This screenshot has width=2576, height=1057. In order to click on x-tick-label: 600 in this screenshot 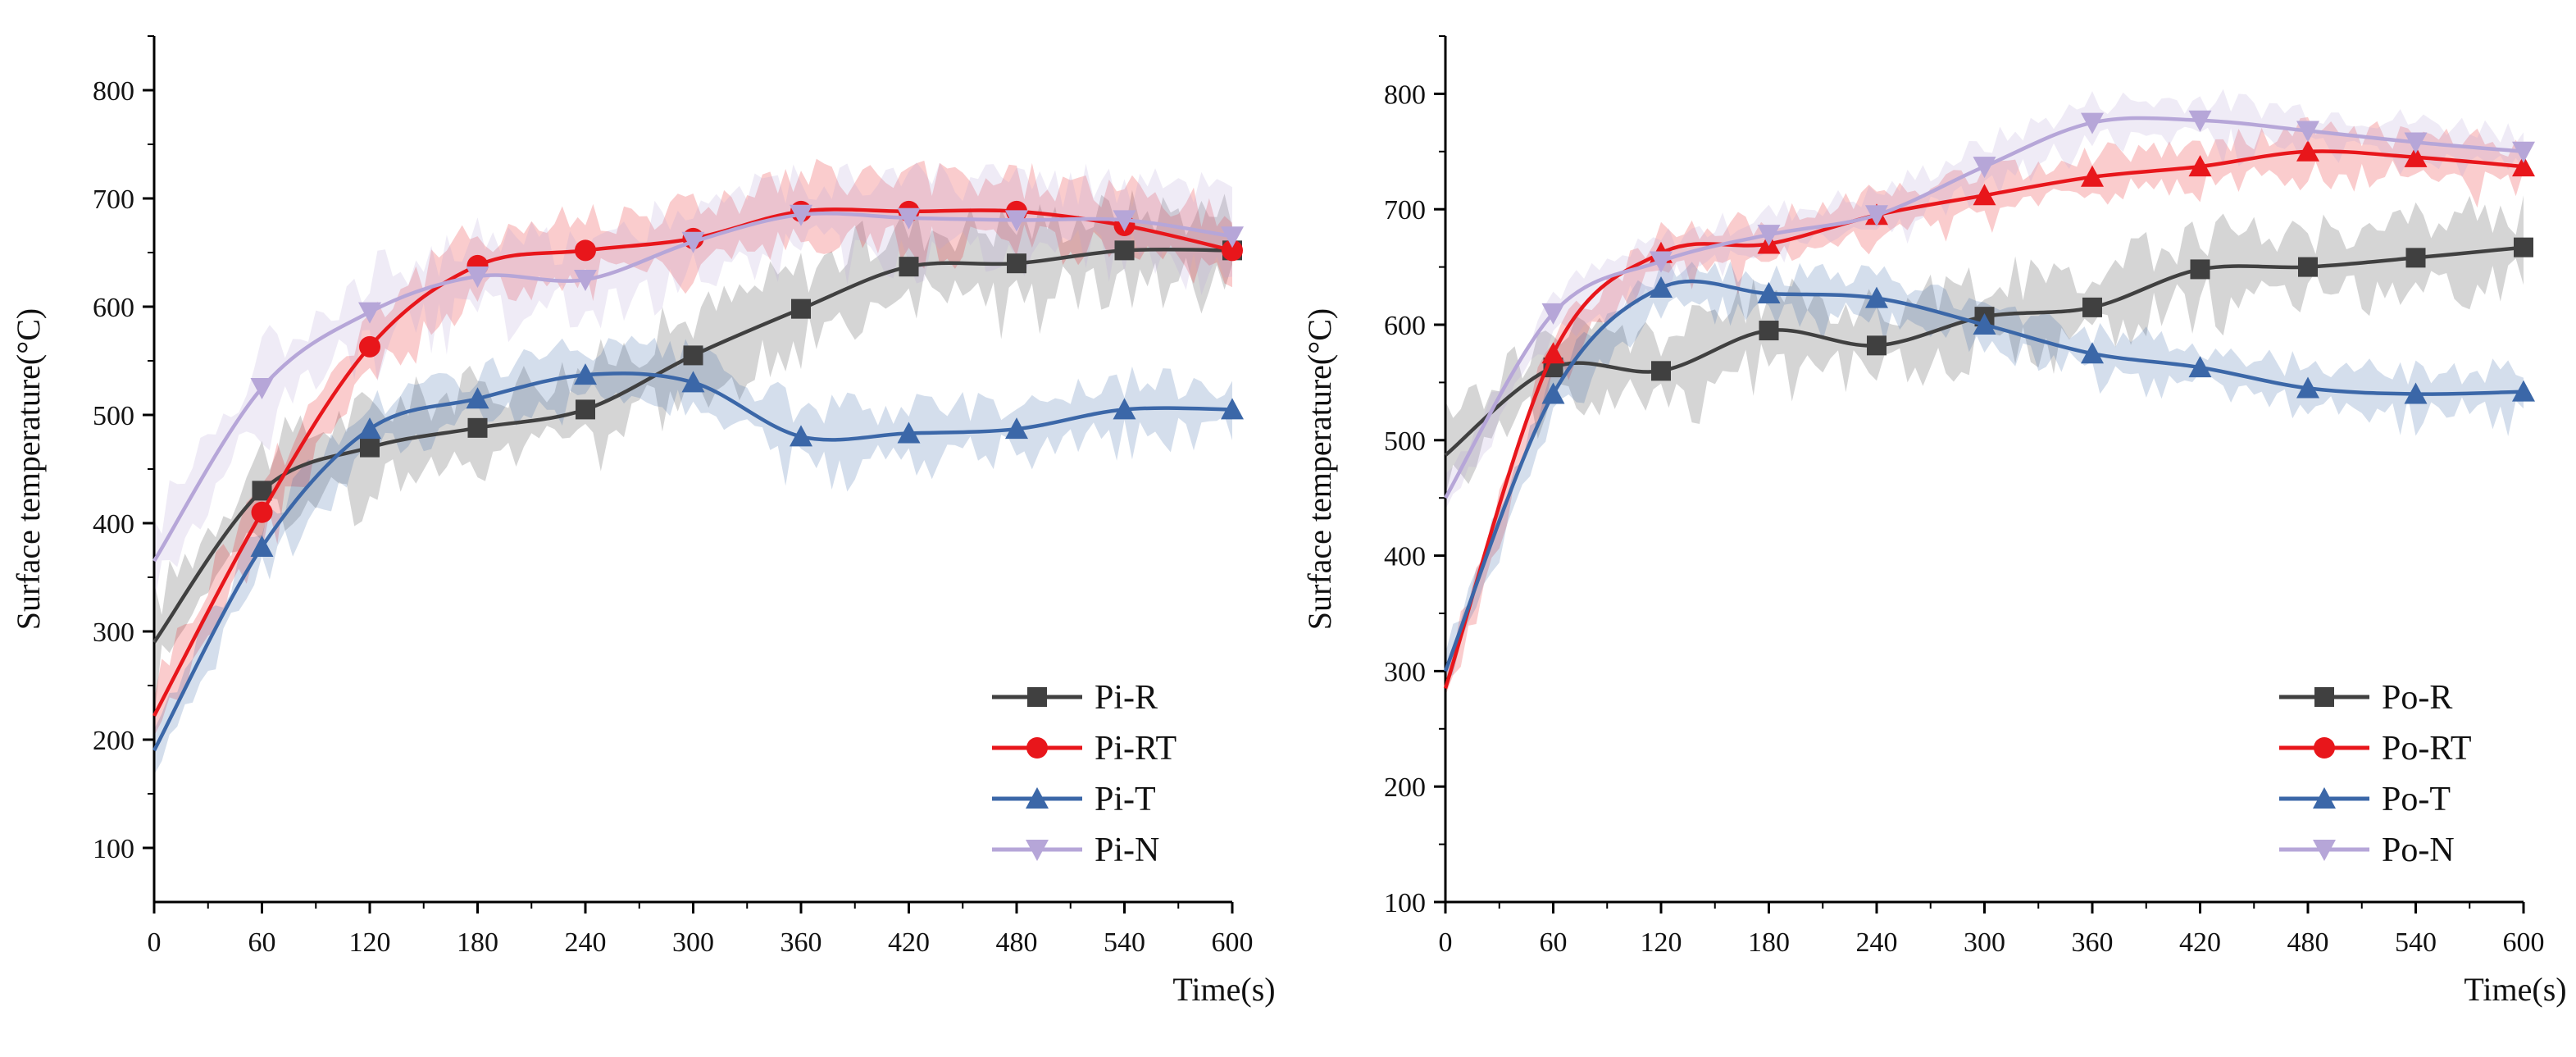, I will do `click(1233, 942)`.